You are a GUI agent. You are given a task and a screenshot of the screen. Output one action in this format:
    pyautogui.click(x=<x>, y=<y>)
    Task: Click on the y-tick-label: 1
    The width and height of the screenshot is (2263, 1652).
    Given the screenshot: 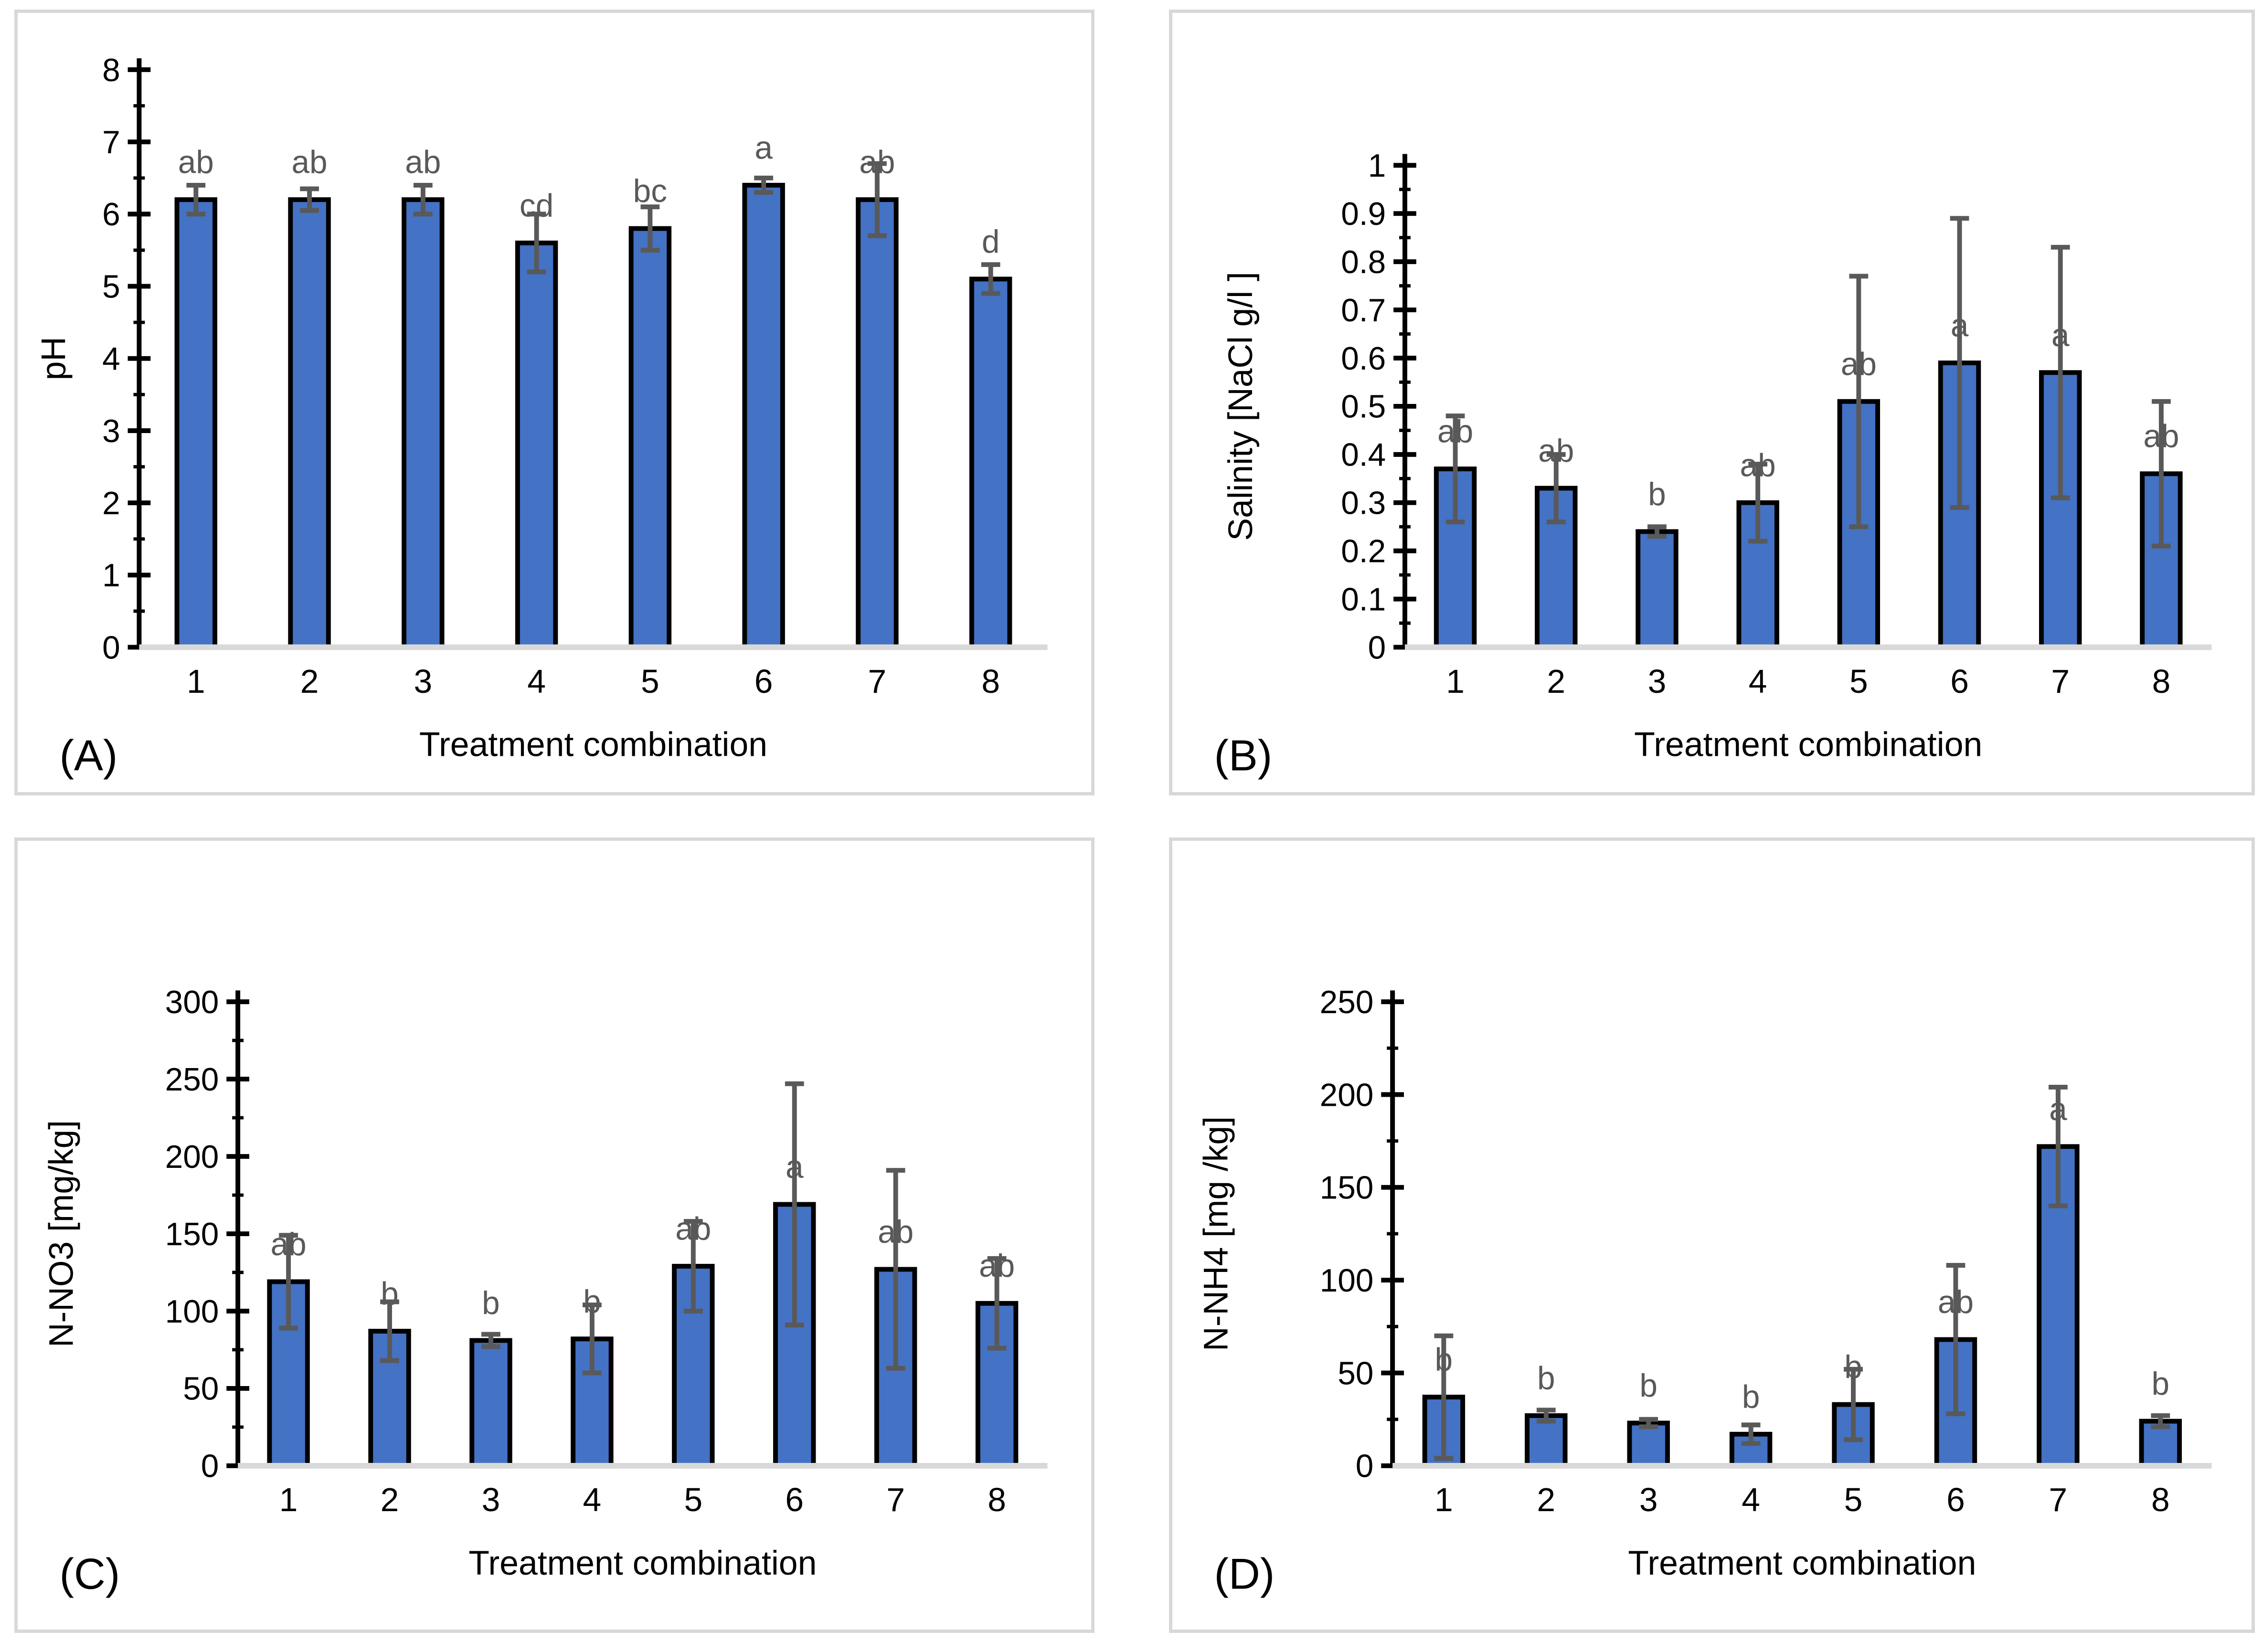 What is the action you would take?
    pyautogui.click(x=111, y=575)
    